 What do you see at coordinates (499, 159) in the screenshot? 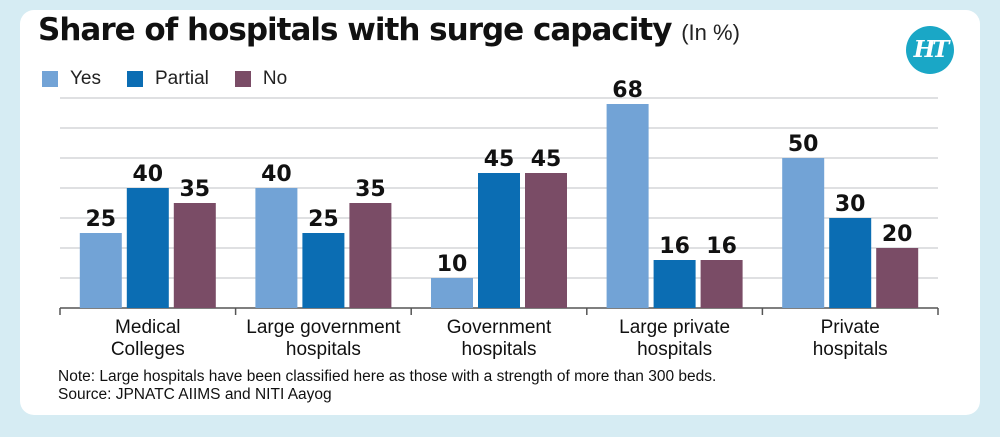
I see `value-label-partial-2: 45` at bounding box center [499, 159].